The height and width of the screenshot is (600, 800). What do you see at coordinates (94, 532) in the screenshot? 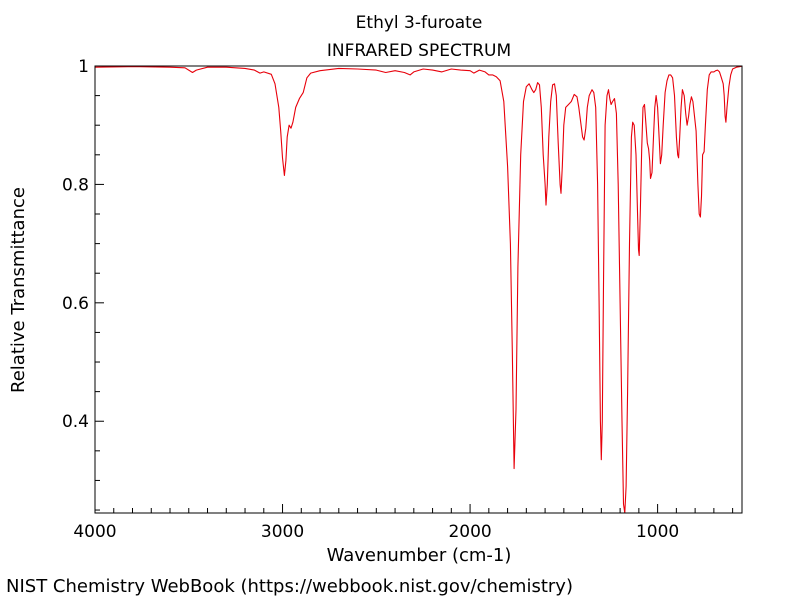
I see `x-tick-label: 4000` at bounding box center [94, 532].